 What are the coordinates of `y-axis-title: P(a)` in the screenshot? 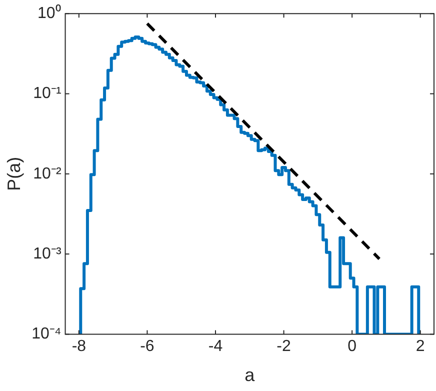 It's located at (14, 173).